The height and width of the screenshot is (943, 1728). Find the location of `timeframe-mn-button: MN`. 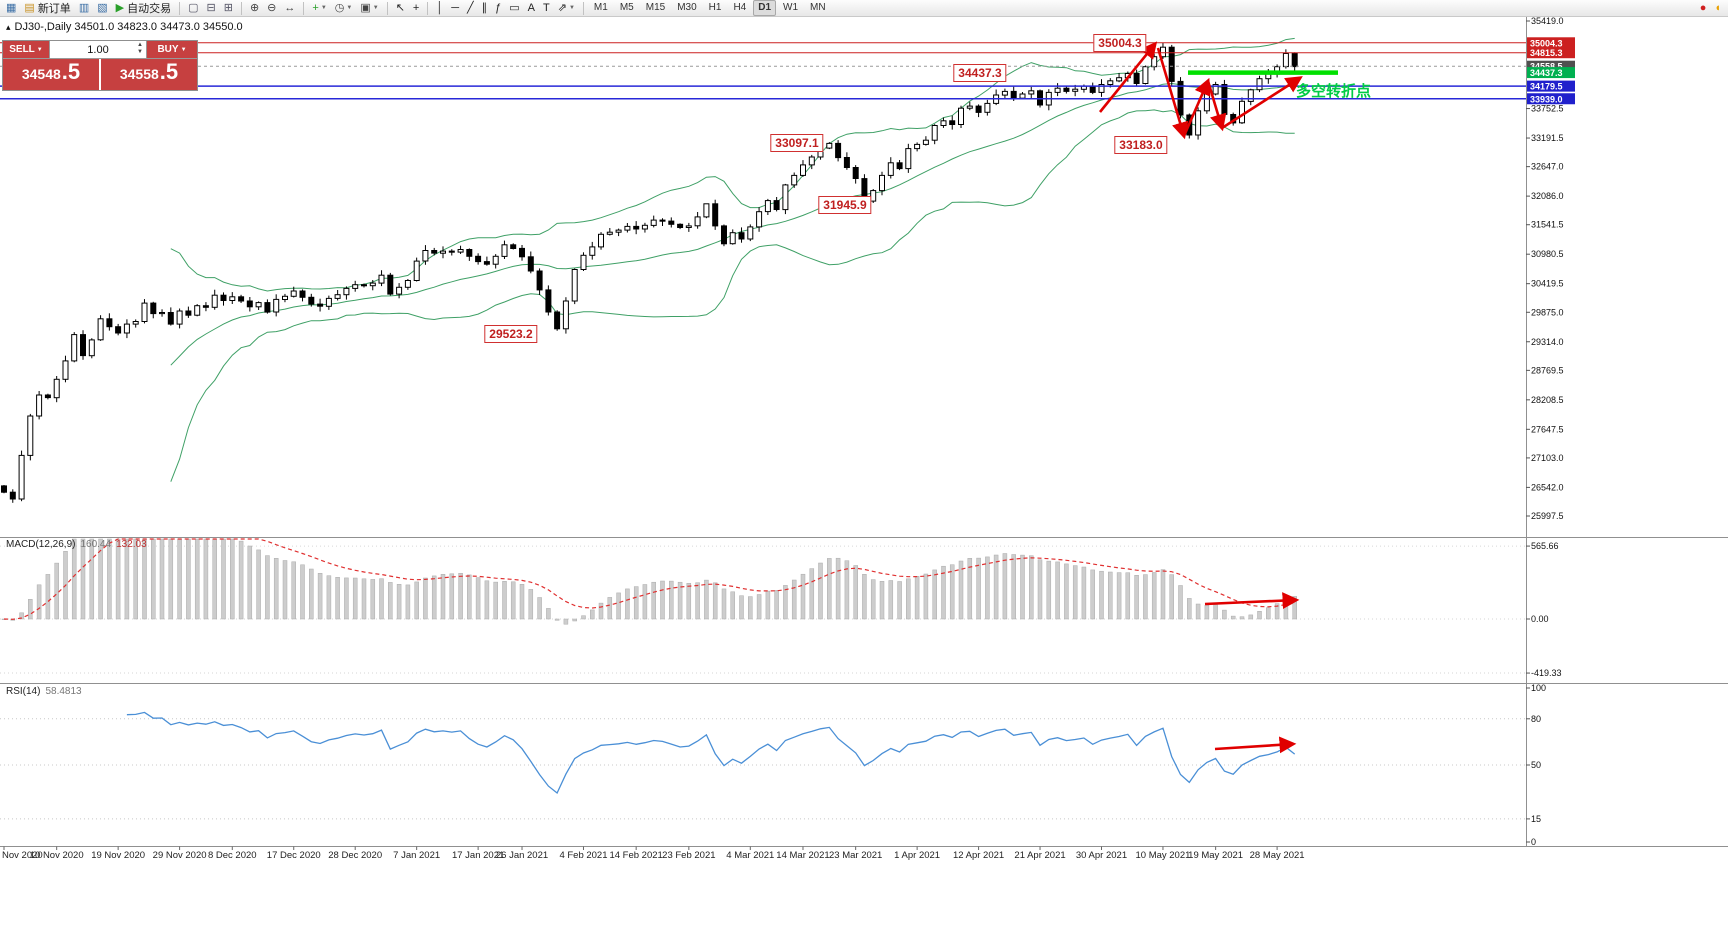

timeframe-mn-button: MN is located at coordinates (818, 7).